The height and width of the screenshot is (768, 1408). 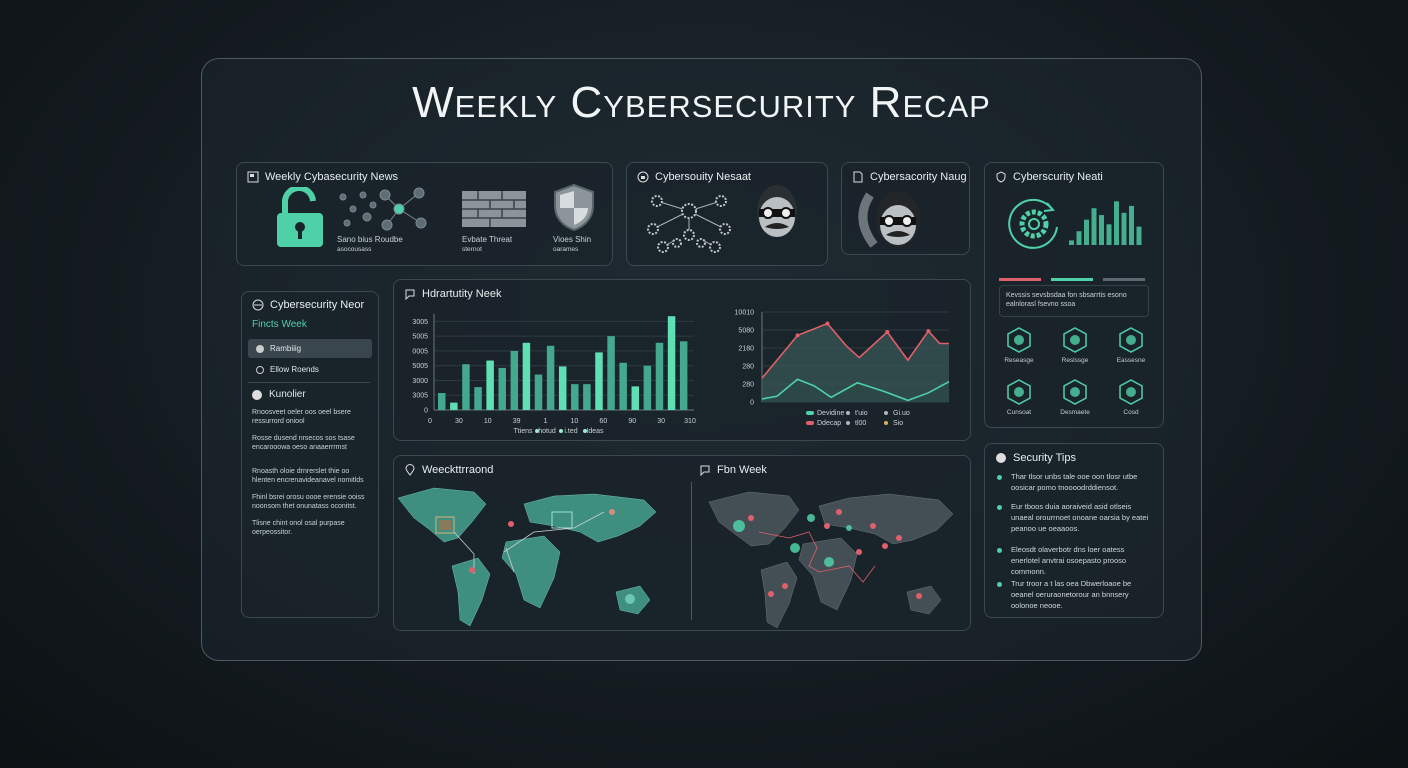 What do you see at coordinates (539, 557) in the screenshot?
I see `world-map-attacks` at bounding box center [539, 557].